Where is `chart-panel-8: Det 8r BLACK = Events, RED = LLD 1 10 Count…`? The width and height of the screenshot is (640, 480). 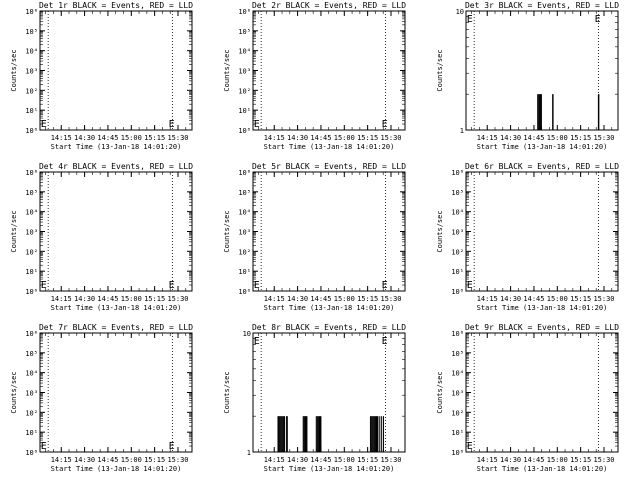 chart-panel-8: Det 8r BLACK = Events, RED = LLD 1 10 Count… is located at coordinates (314, 398).